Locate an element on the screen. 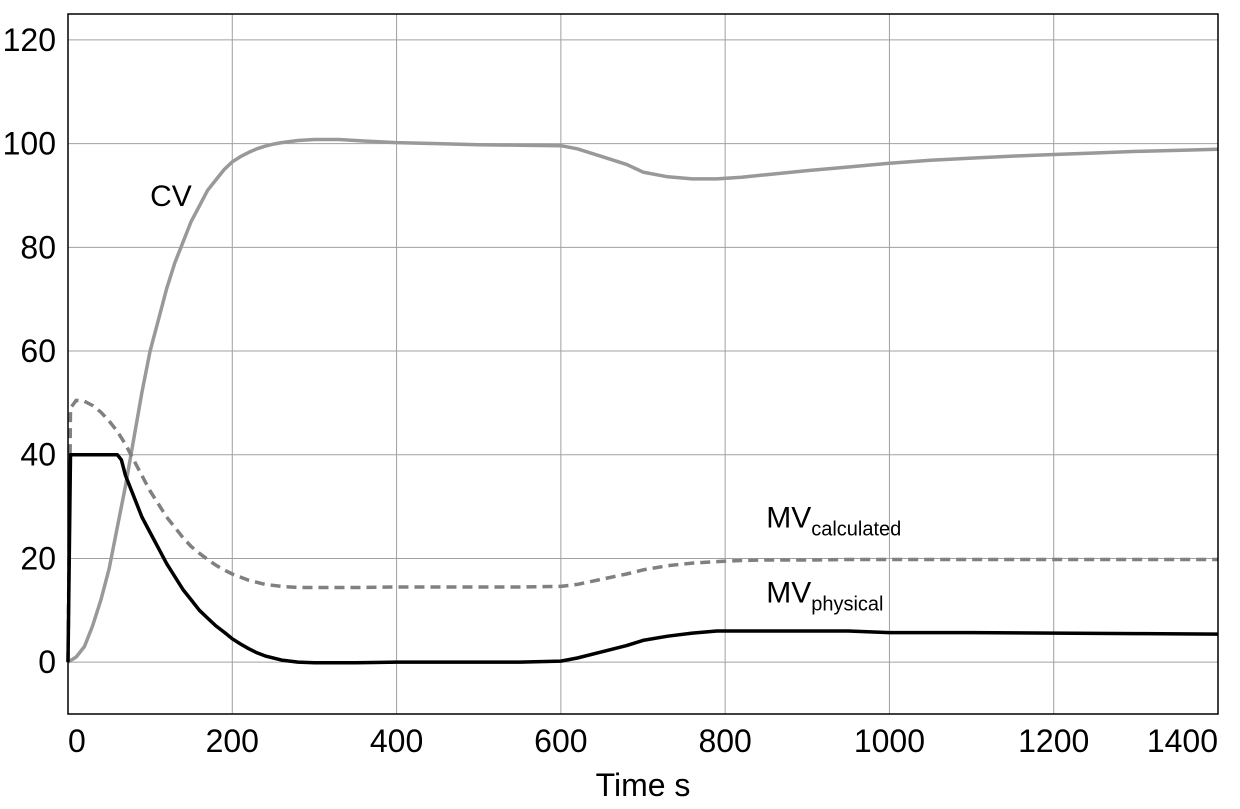 The width and height of the screenshot is (1240, 809). y-tick-label: 100 is located at coordinates (29, 144).